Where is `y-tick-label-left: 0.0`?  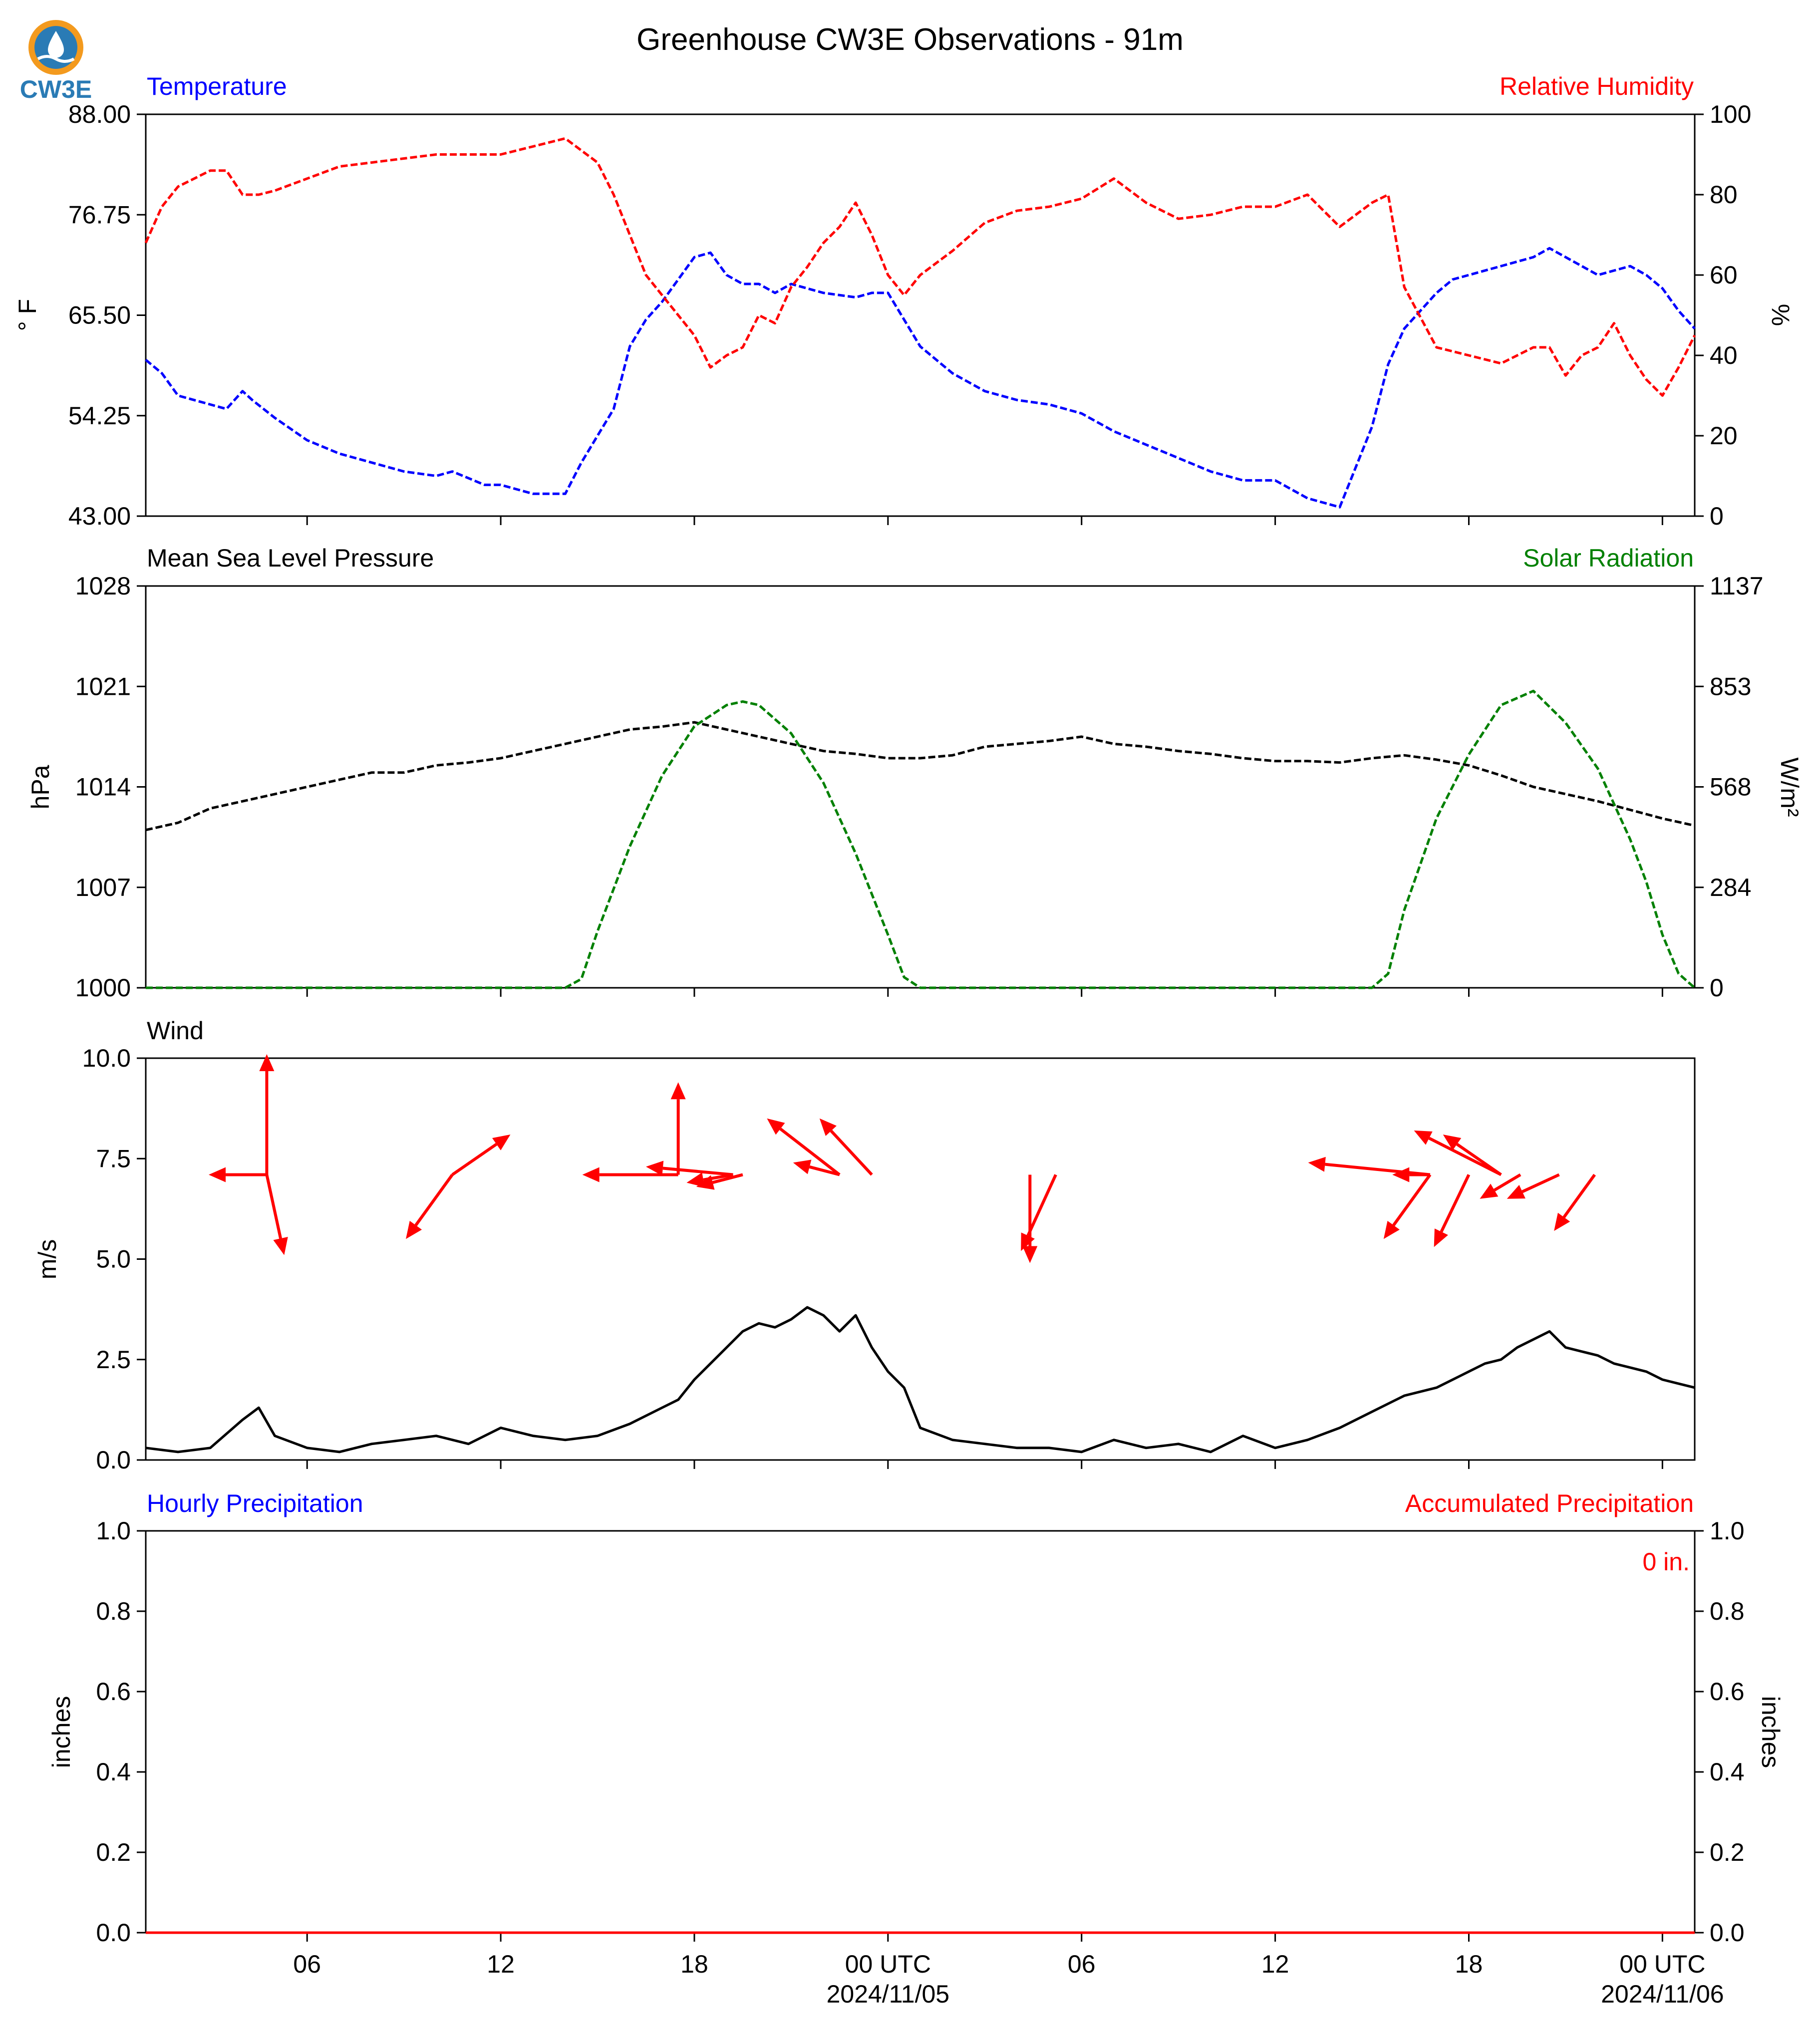
y-tick-label-left: 0.0 is located at coordinates (113, 1460).